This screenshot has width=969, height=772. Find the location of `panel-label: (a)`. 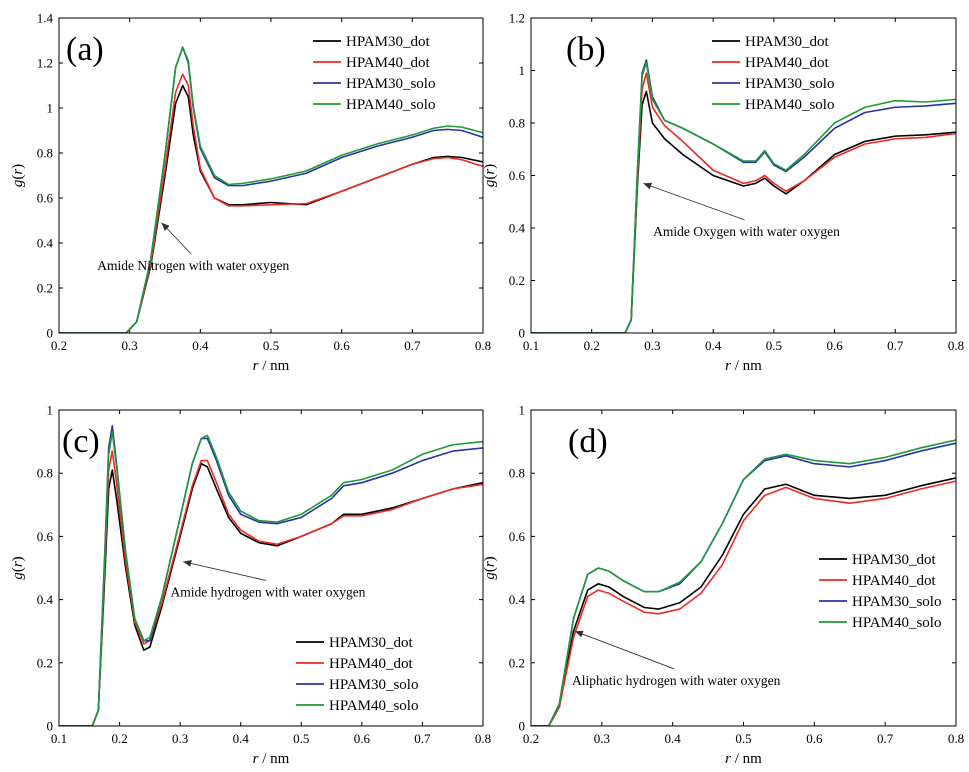

panel-label: (a) is located at coordinates (85, 49).